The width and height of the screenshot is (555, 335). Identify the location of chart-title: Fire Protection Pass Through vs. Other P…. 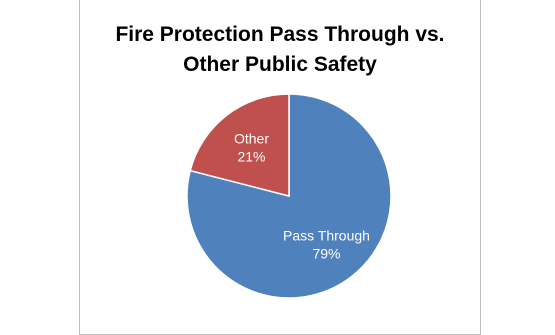
(280, 50).